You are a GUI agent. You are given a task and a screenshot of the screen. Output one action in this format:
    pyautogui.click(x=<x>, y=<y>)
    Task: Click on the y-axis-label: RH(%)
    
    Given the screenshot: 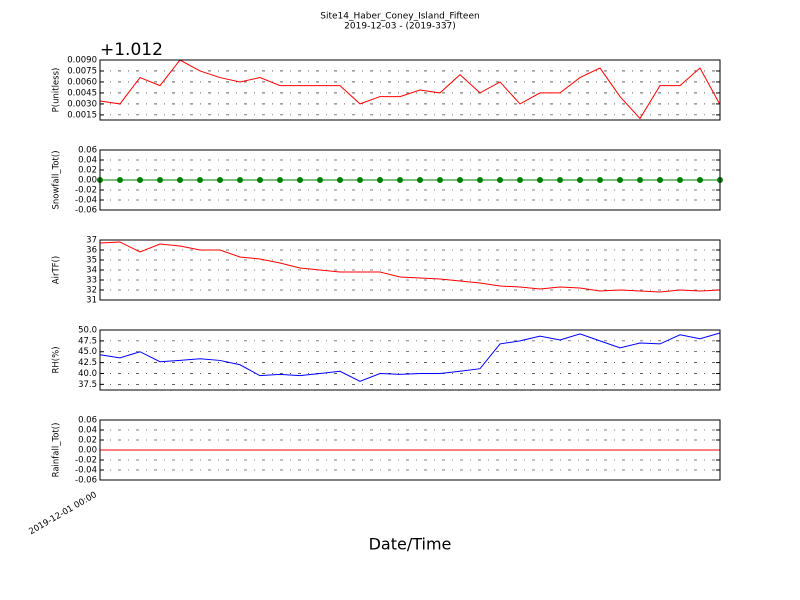 What is the action you would take?
    pyautogui.click(x=57, y=359)
    